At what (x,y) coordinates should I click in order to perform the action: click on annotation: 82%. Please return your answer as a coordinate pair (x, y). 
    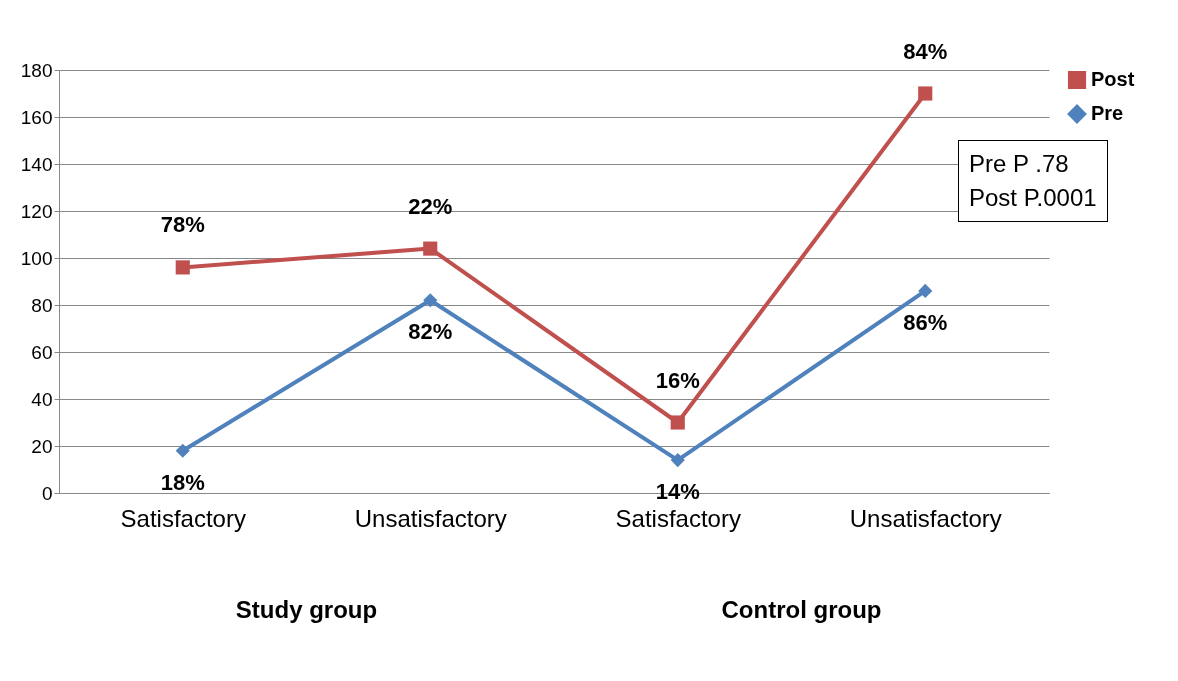
    Looking at the image, I should click on (430, 332).